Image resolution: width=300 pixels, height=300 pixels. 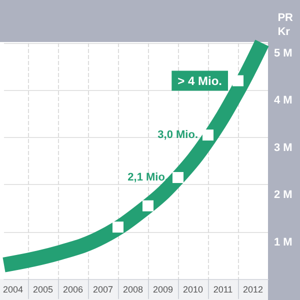 I want to click on x-tick-label: 2010, so click(x=193, y=289).